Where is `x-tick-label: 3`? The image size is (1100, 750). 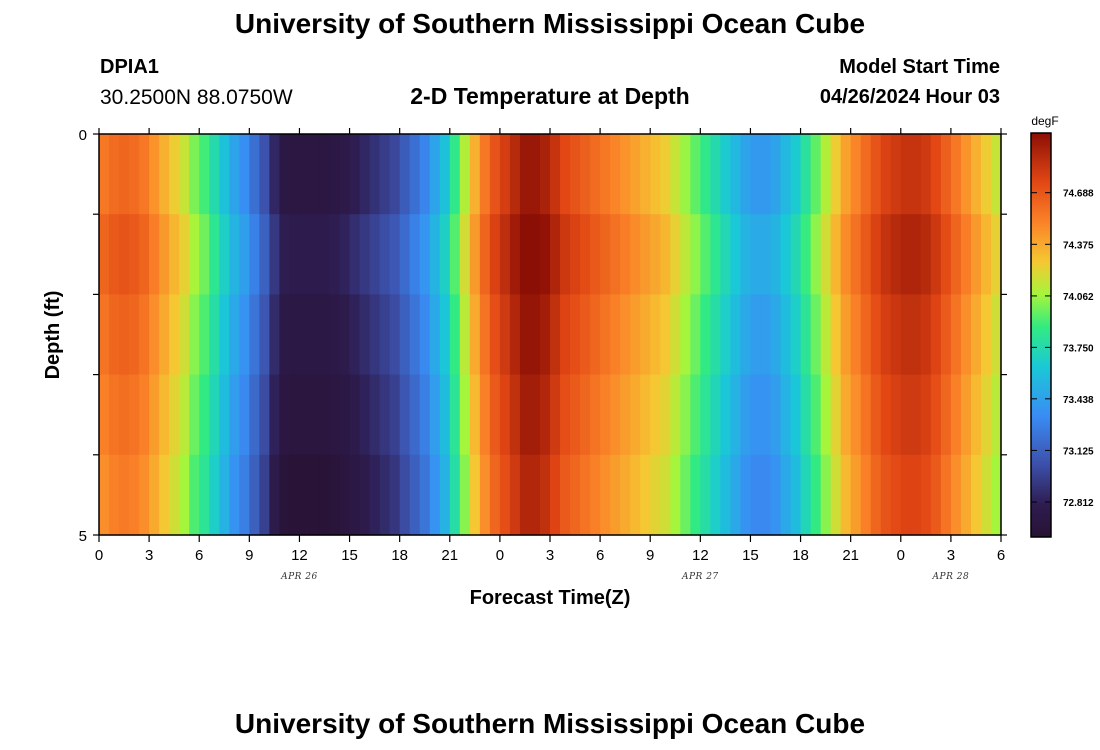
x-tick-label: 3 is located at coordinates (550, 555).